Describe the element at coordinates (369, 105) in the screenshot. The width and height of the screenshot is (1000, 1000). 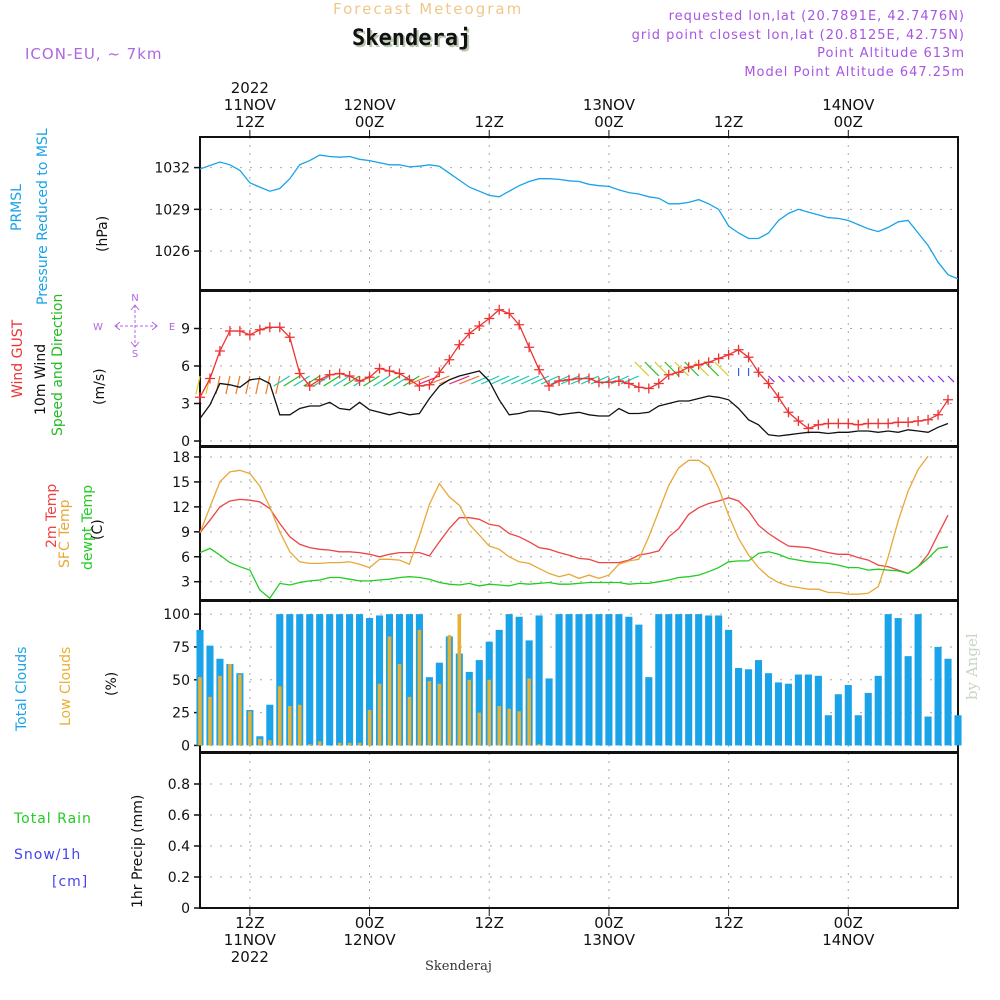
I see `x-tick-label-top: 12NOV` at that location.